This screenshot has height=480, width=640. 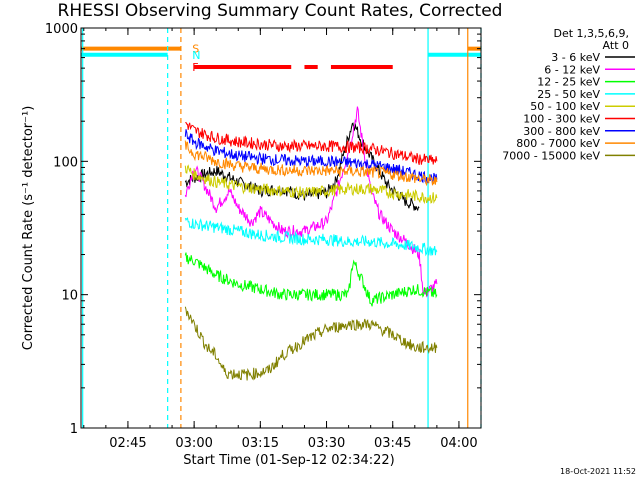 What do you see at coordinates (558, 143) in the screenshot?
I see `legend-entry-label: 800 - 7000 keV` at bounding box center [558, 143].